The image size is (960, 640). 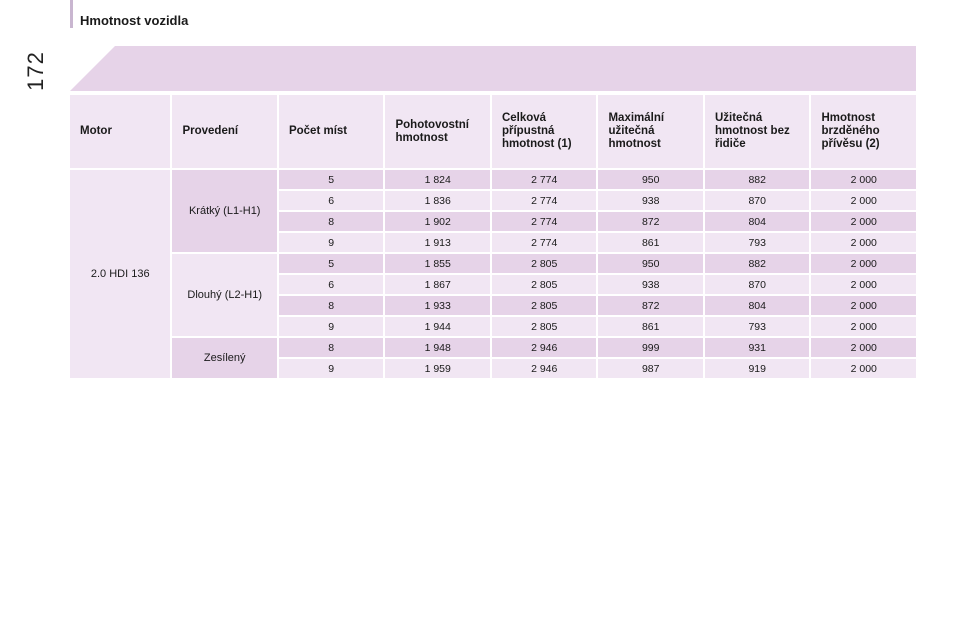 I want to click on value-cell: 1 902, so click(x=437, y=221).